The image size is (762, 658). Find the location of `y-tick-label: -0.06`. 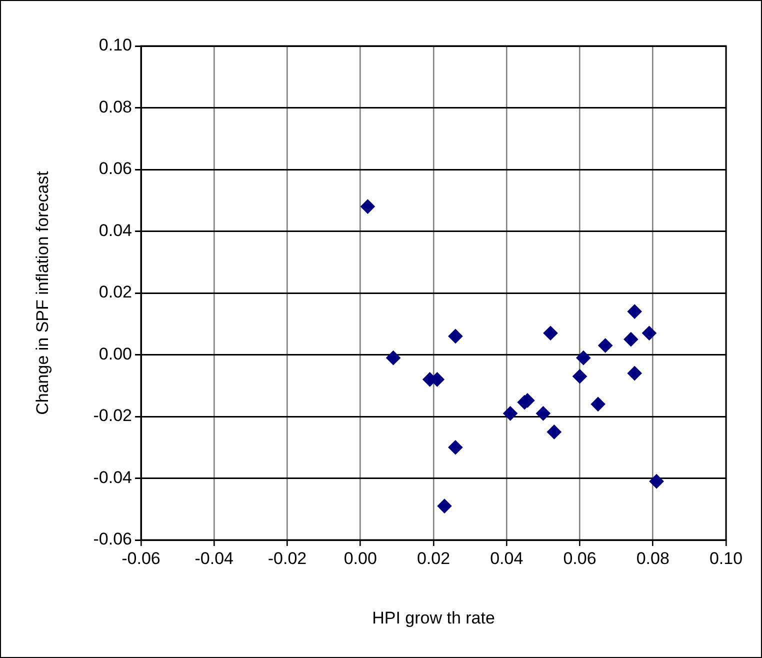

y-tick-label: -0.06 is located at coordinates (112, 539).